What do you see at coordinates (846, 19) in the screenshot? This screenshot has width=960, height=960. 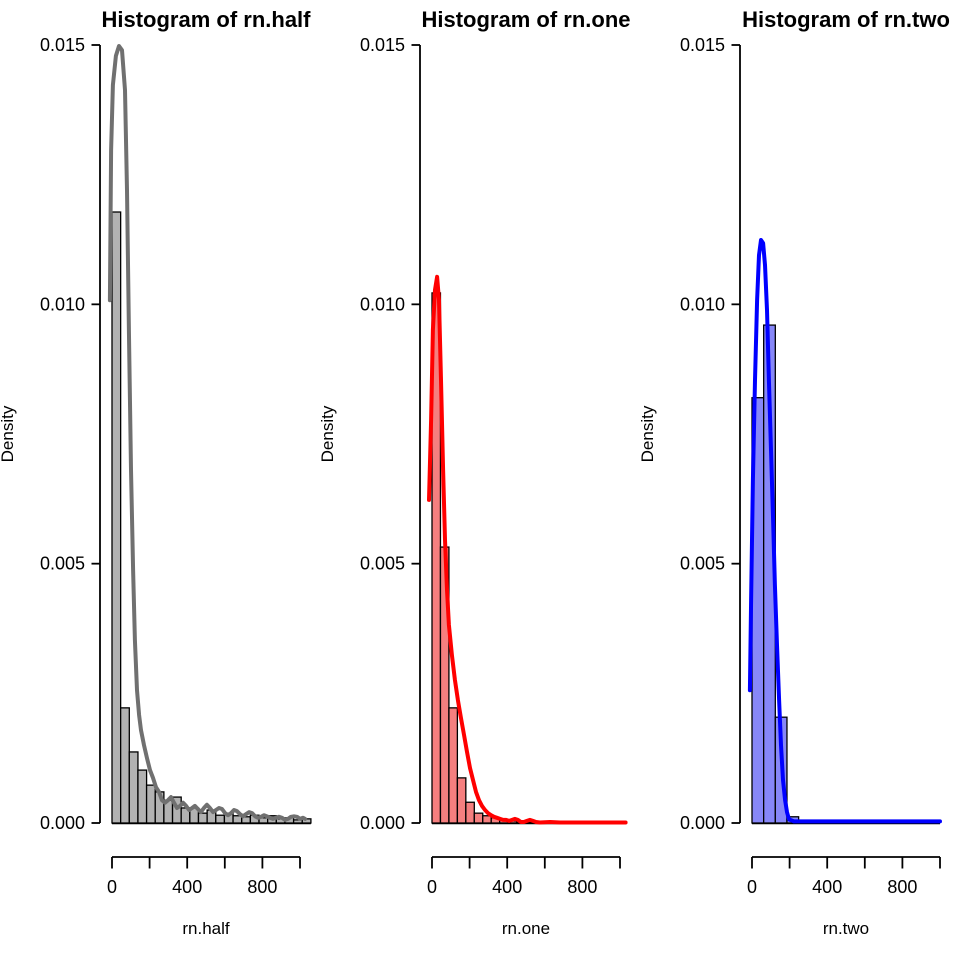 I see `chart-title: Histogram of rn.two` at bounding box center [846, 19].